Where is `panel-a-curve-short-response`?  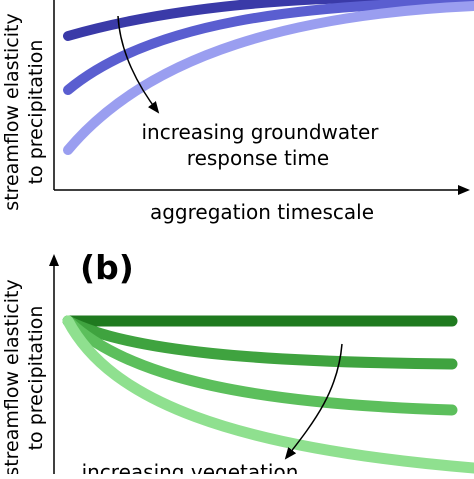
panel-a-curve-short-response is located at coordinates (268, 20).